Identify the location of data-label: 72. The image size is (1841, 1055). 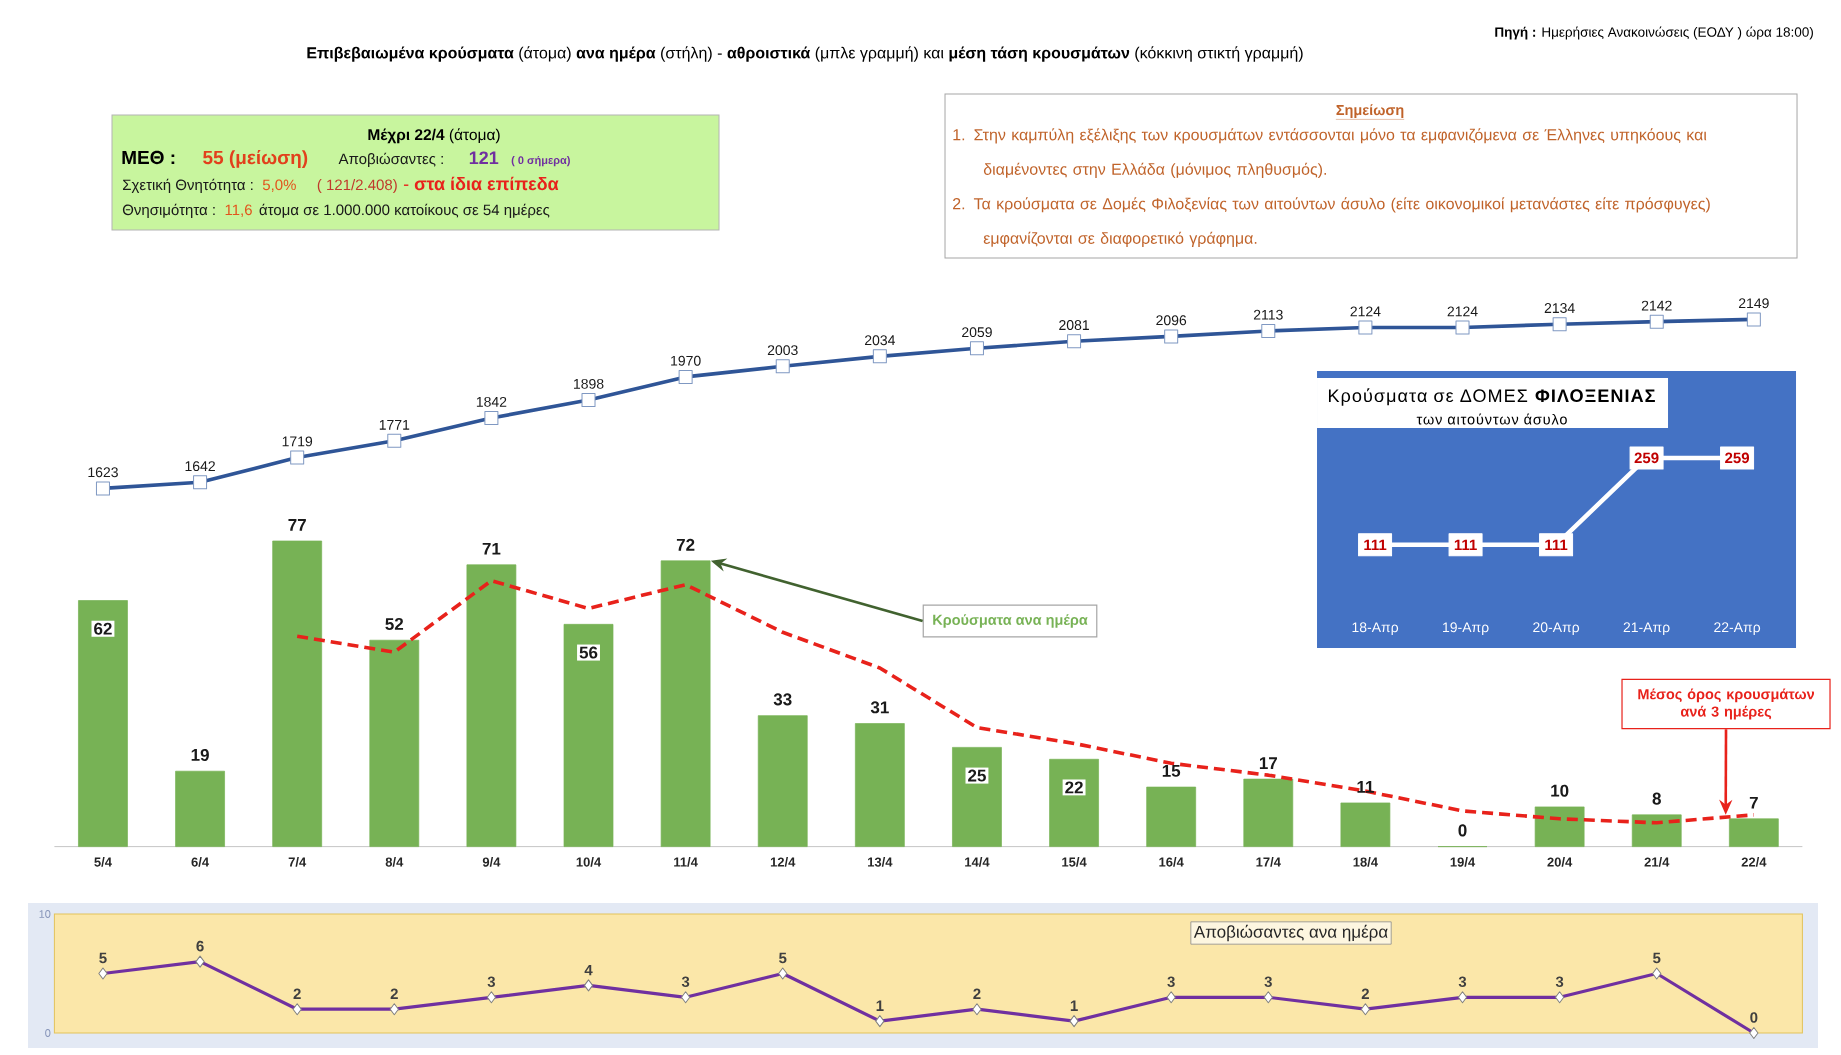
(685, 544).